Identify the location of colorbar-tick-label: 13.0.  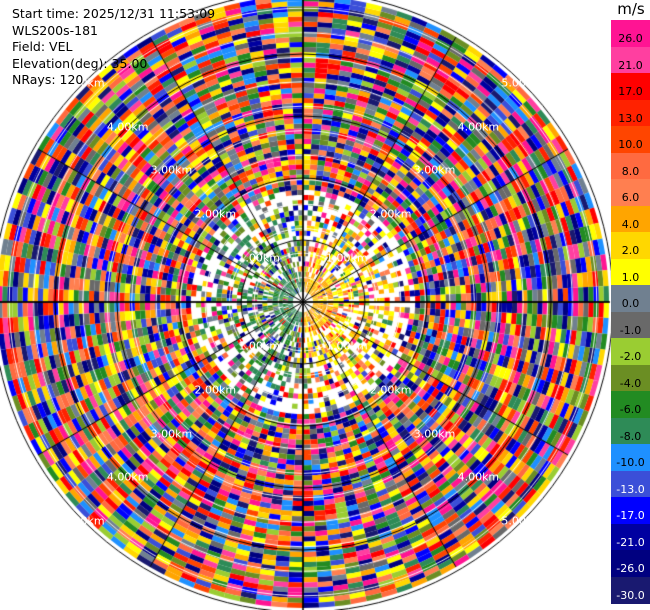
(630, 118).